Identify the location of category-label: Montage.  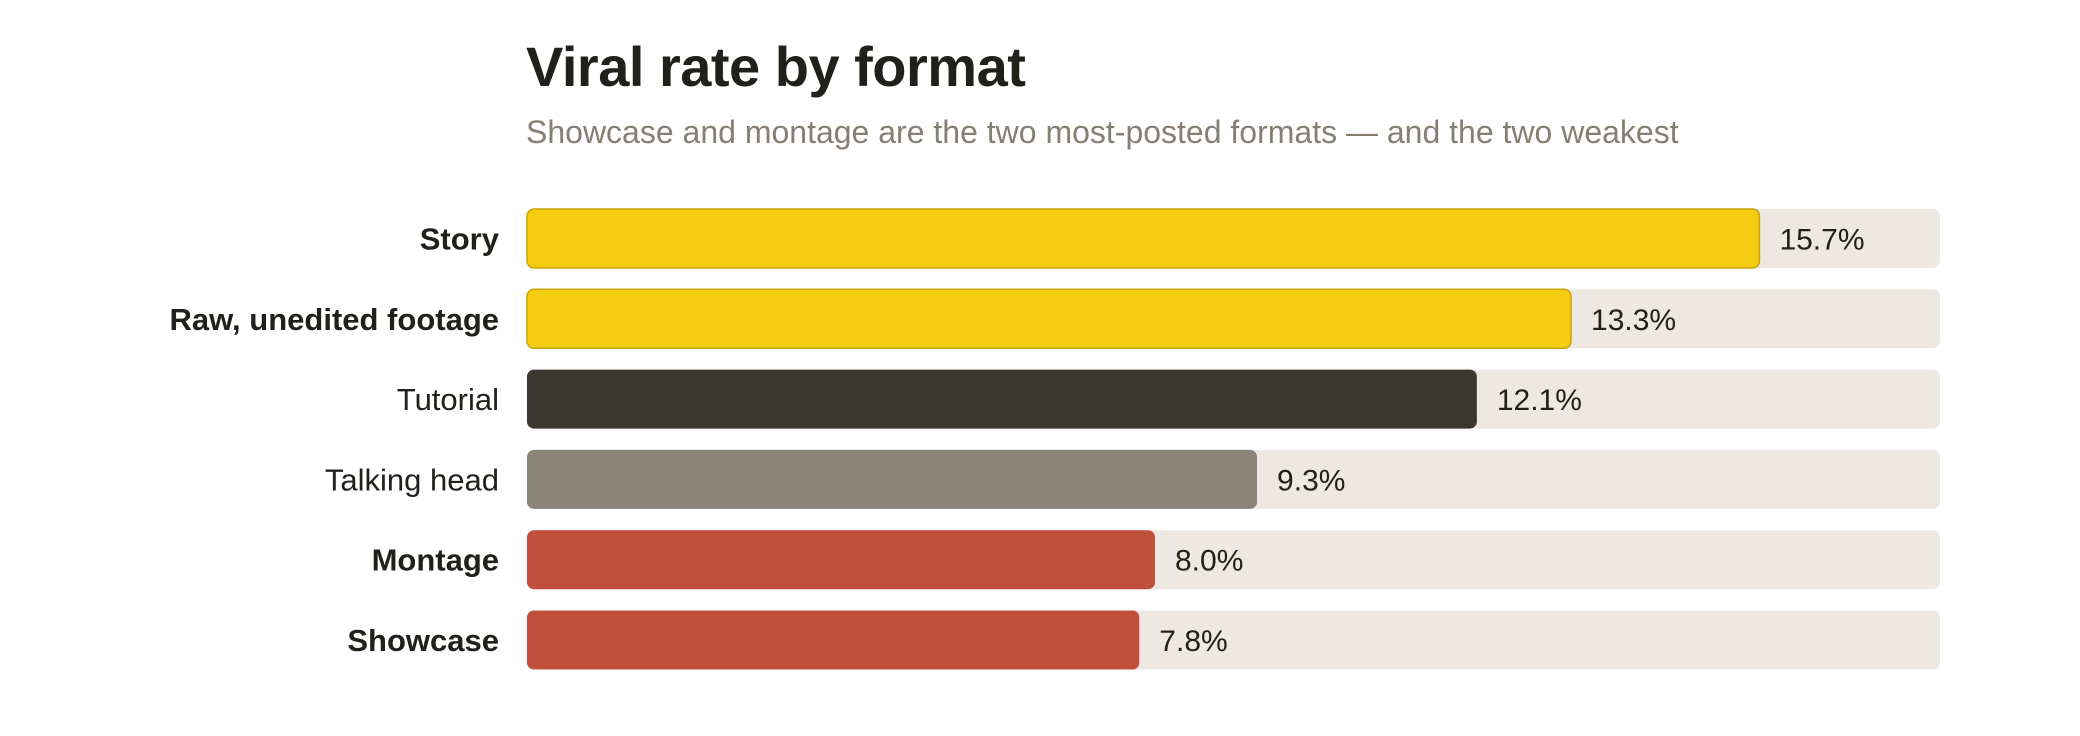
(435, 560).